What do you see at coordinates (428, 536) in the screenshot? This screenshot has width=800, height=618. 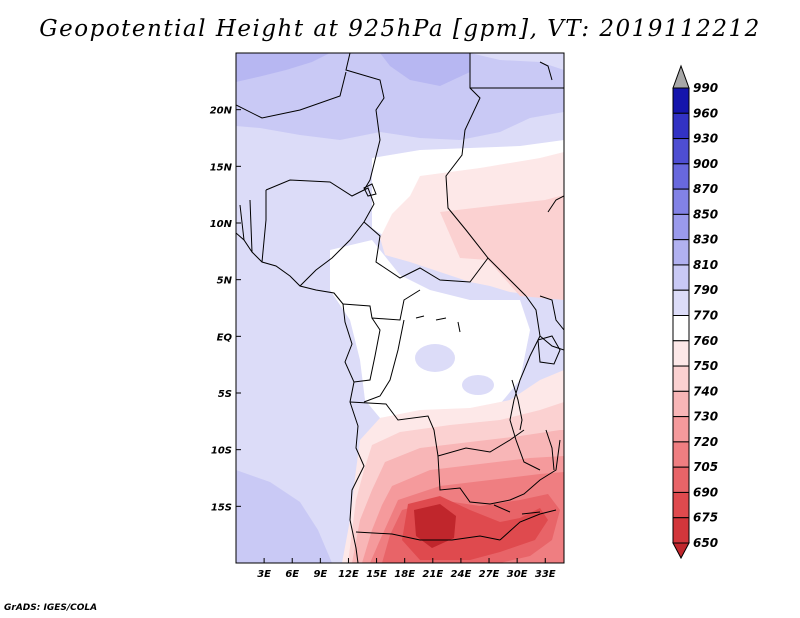 I see `border-angola-namibia` at bounding box center [428, 536].